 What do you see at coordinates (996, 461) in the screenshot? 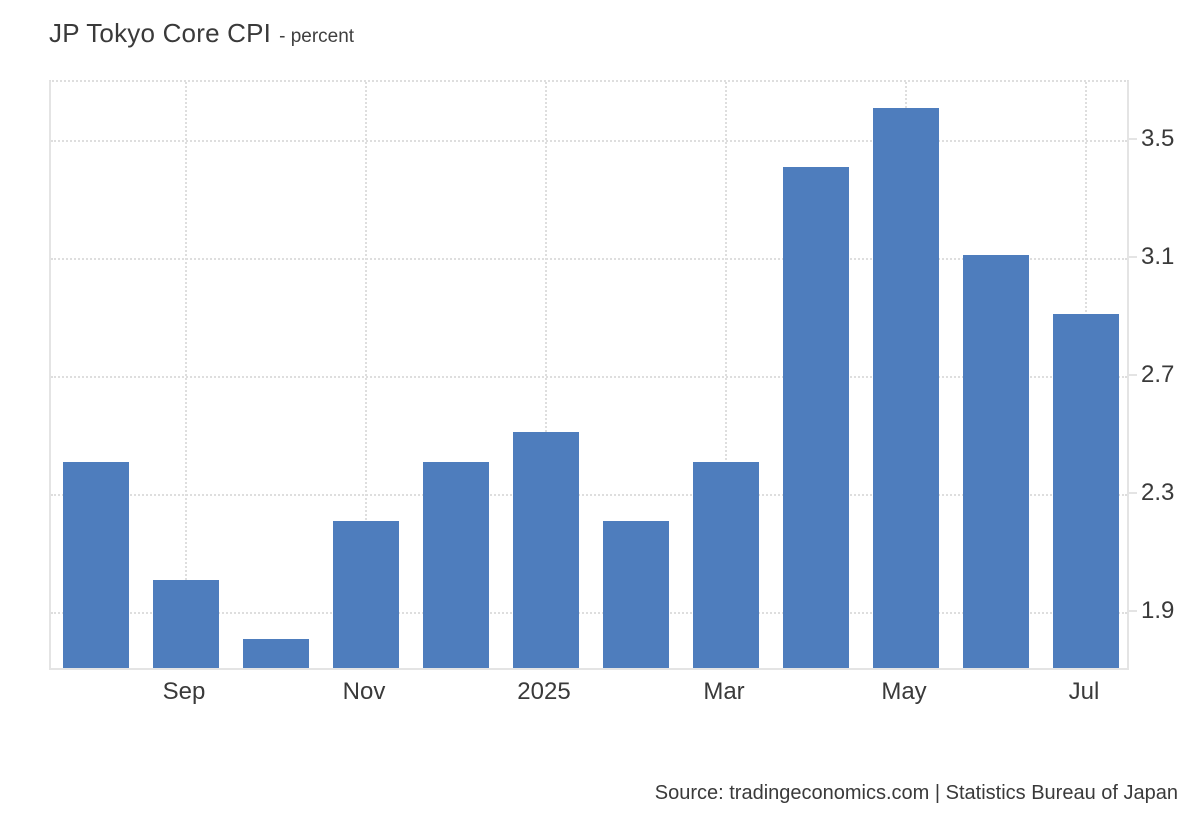
I see `bar-jun-2025` at bounding box center [996, 461].